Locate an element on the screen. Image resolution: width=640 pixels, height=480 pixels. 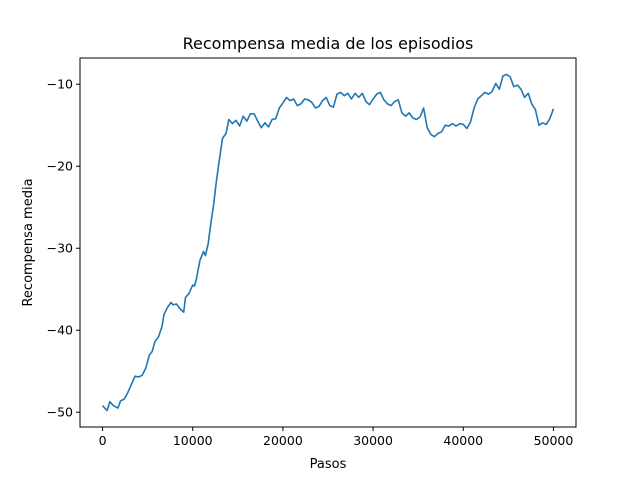
y-tick-label: −50 is located at coordinates (60, 412).